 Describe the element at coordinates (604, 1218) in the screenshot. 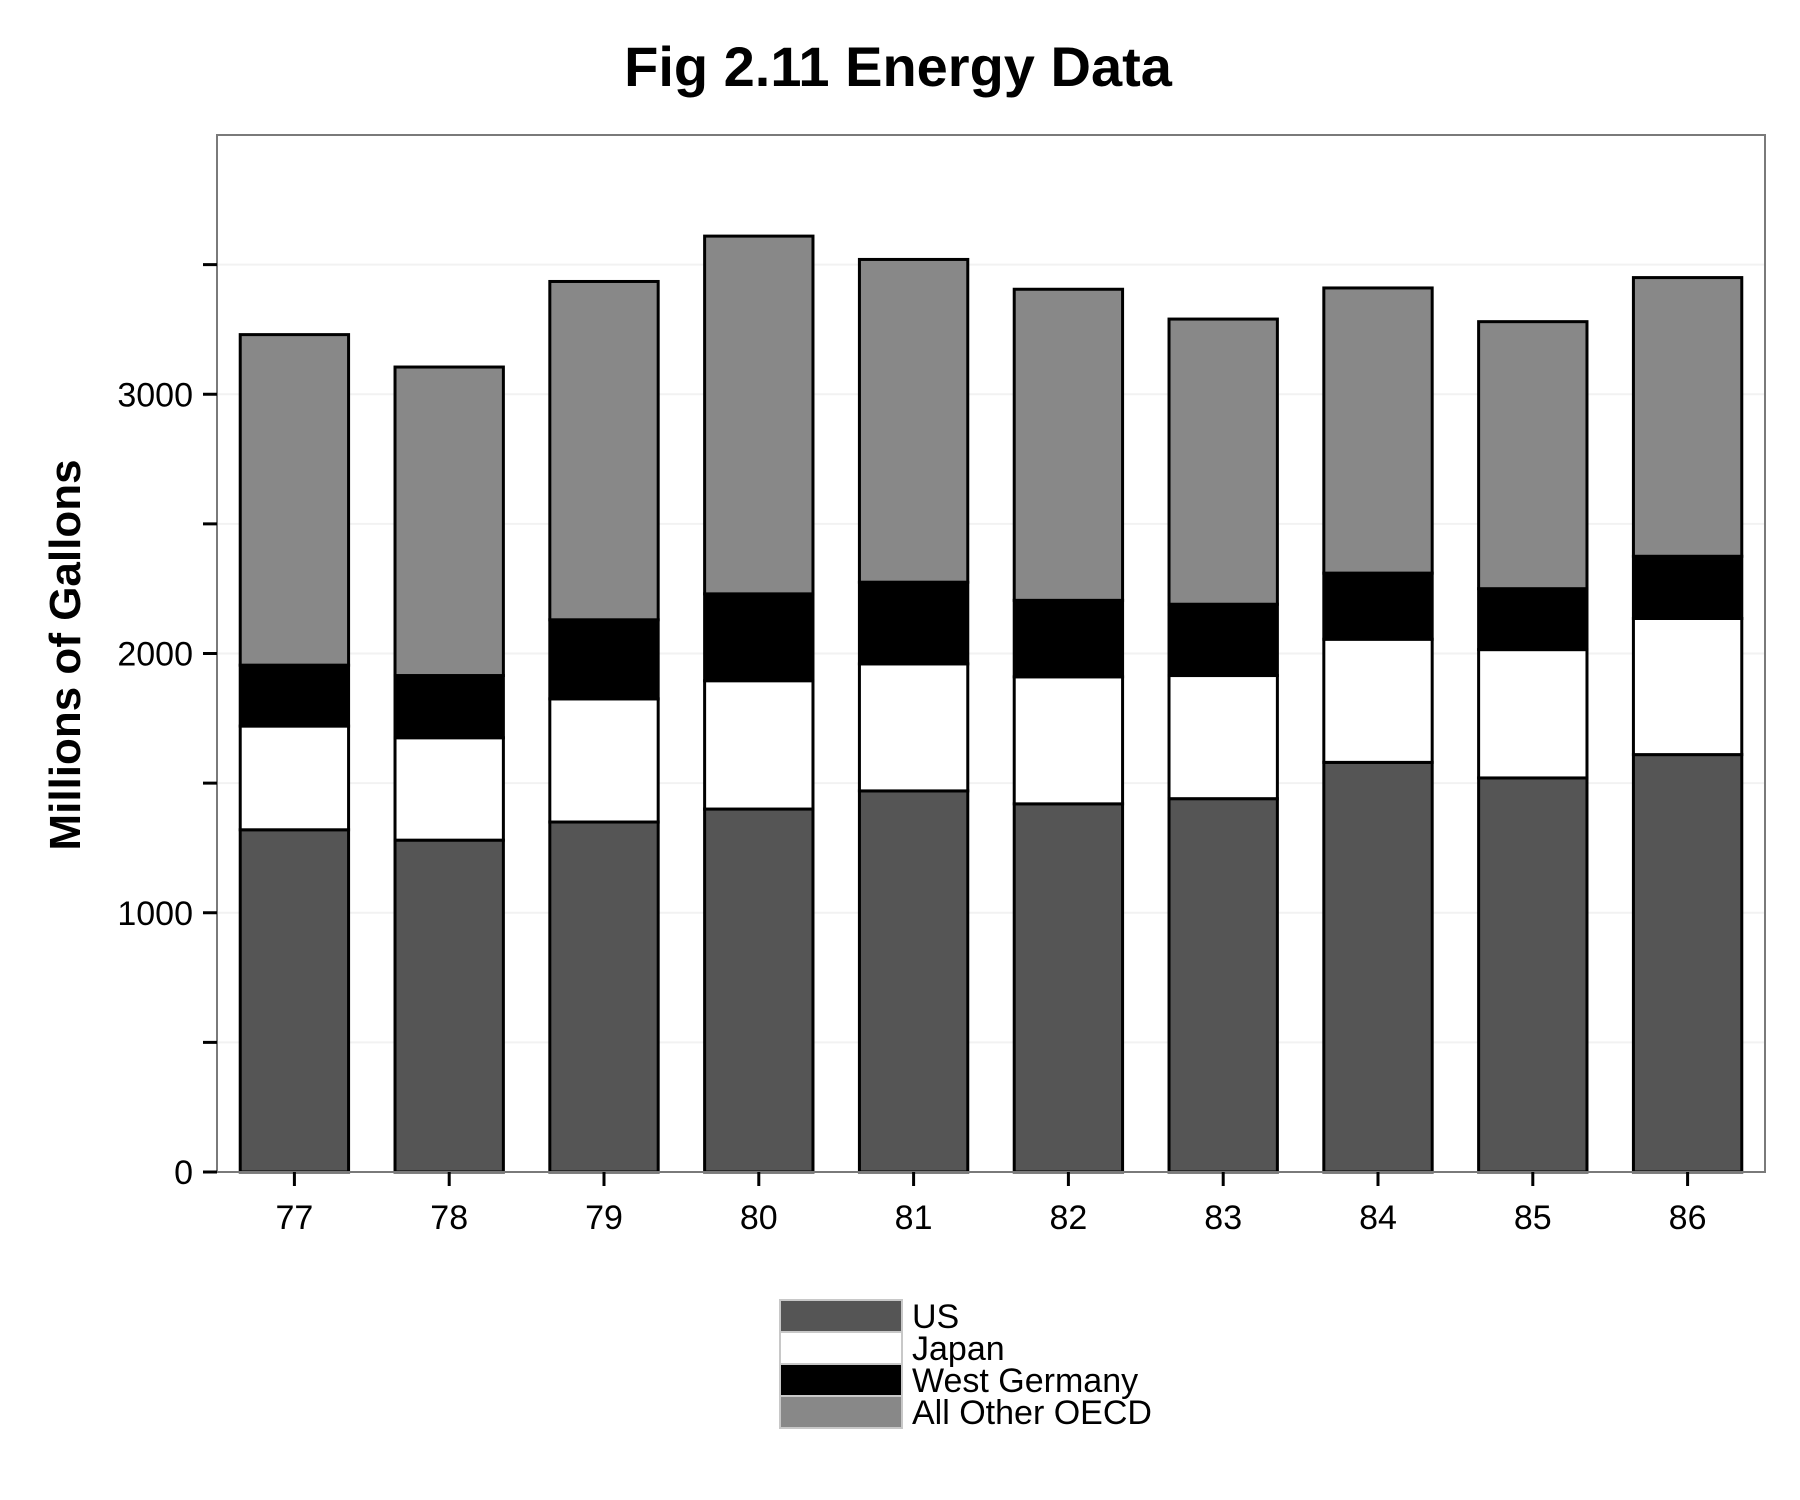

I see `x-tick-label: 79` at that location.